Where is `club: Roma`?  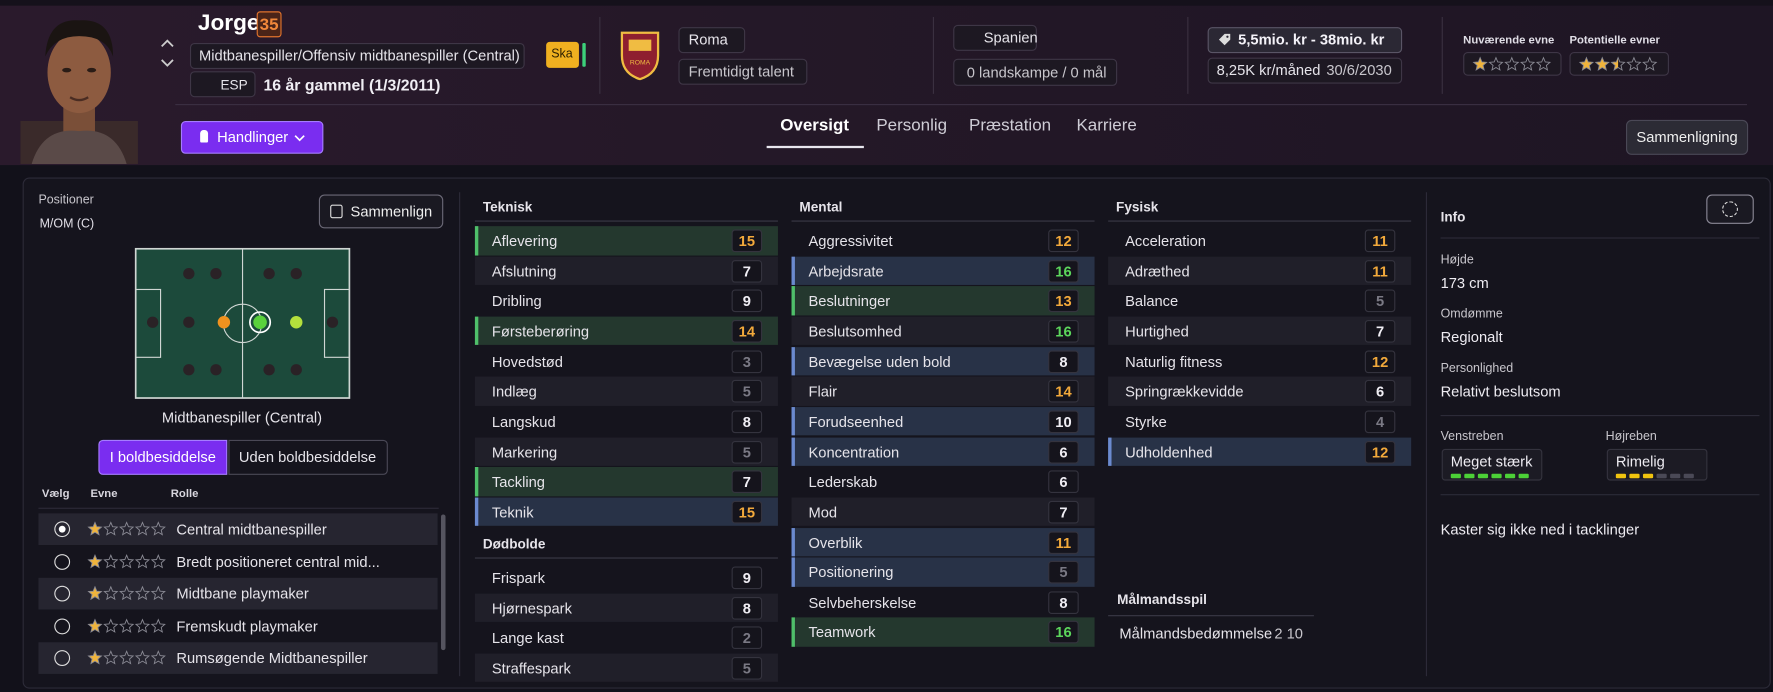
club: Roma is located at coordinates (708, 40).